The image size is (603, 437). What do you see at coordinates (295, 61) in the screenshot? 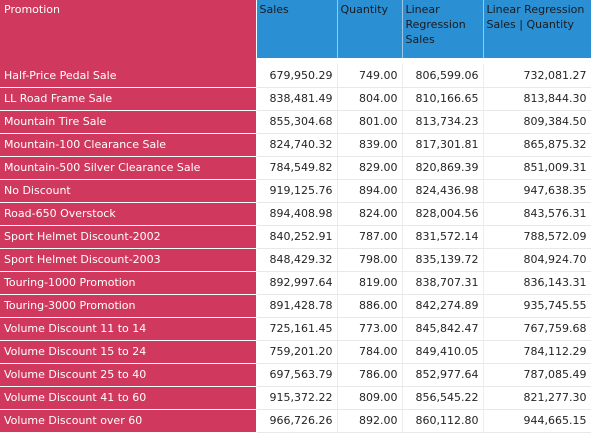
I see `header-gap` at bounding box center [295, 61].